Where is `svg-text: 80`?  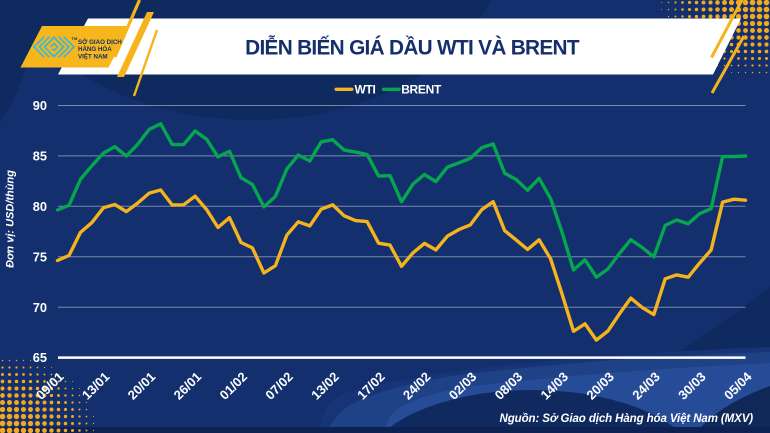
svg-text: 80 is located at coordinates (40, 206).